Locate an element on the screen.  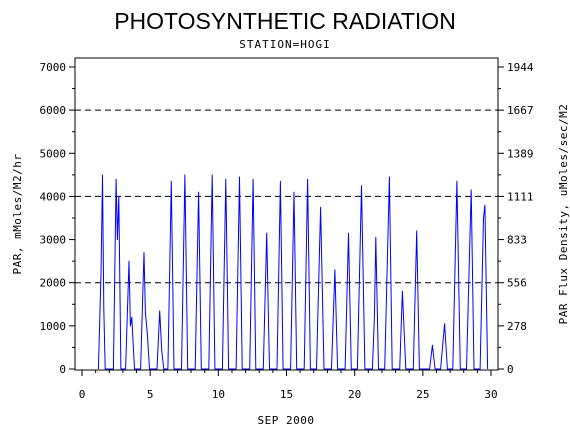
x-axis-ticks: 0 5 10 15 20 25 30 is located at coordinates (288, 385).